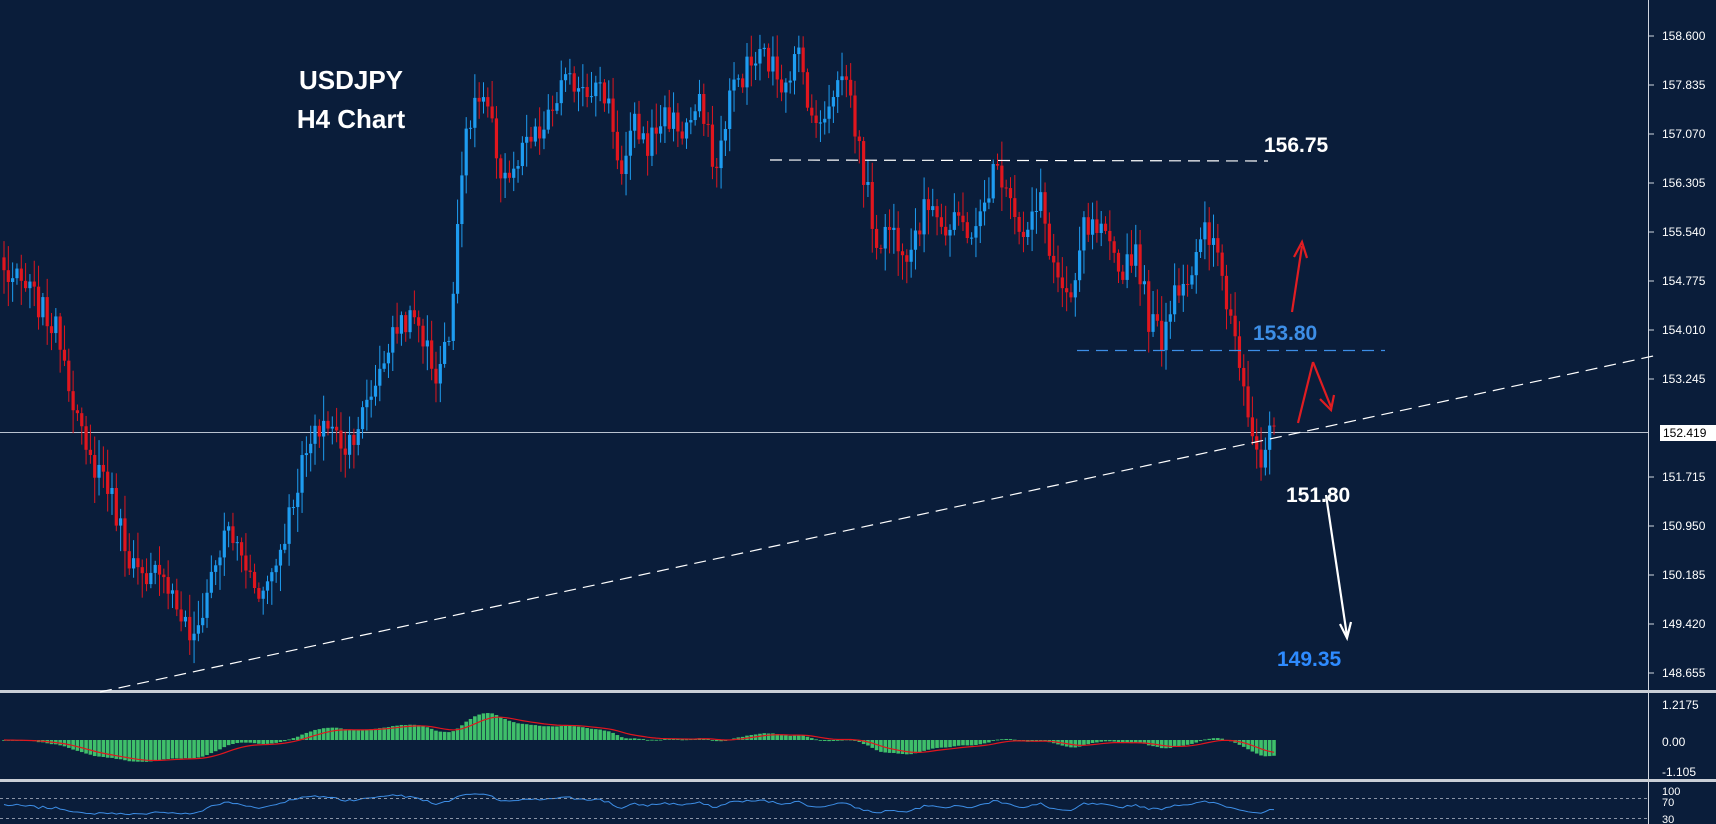 Image resolution: width=1716 pixels, height=824 pixels. What do you see at coordinates (1296, 145) in the screenshot?
I see `level-label-156-75: 156.75` at bounding box center [1296, 145].